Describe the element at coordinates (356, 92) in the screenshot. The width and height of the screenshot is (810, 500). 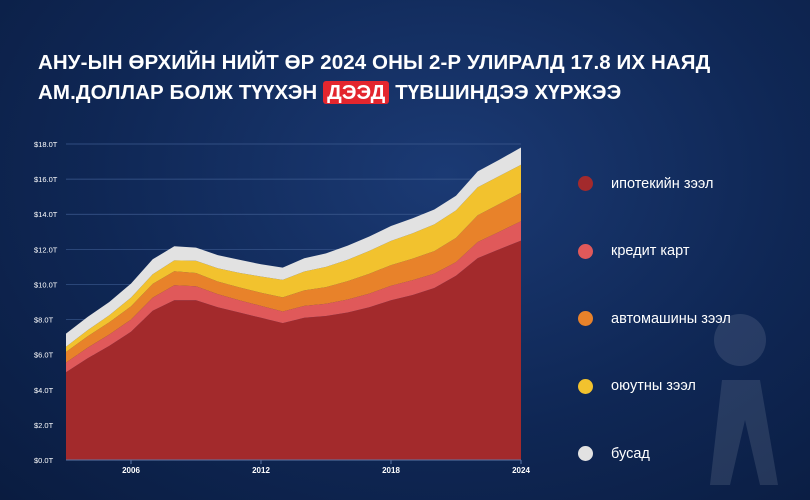
I see `title-highlight-badge: ДЭЭД` at that location.